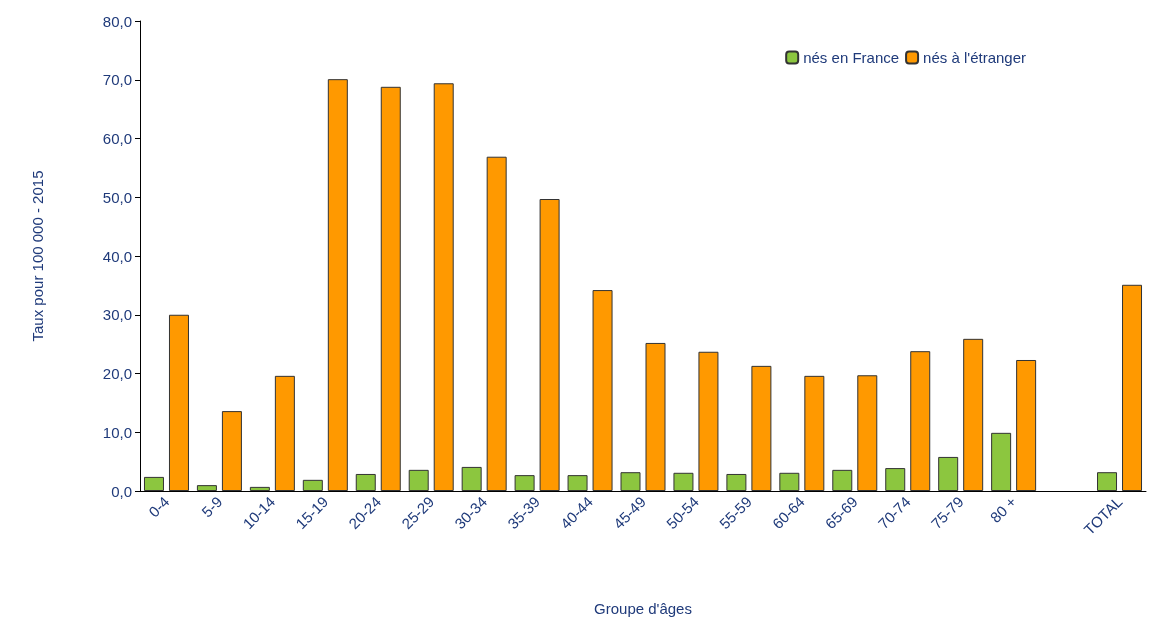 This screenshot has width=1151, height=633. Describe the element at coordinates (975, 57) in the screenshot. I see `legend-label: nés à l'étranger` at that location.